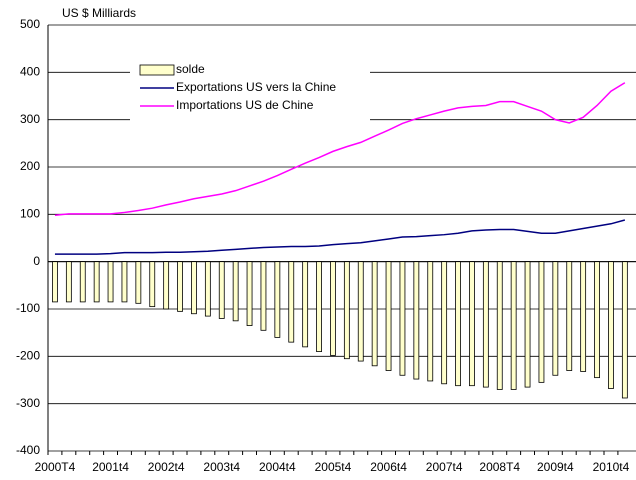 The width and height of the screenshot is (636, 480). What do you see at coordinates (28, 356) in the screenshot?
I see `y-tick-label: -200` at bounding box center [28, 356].